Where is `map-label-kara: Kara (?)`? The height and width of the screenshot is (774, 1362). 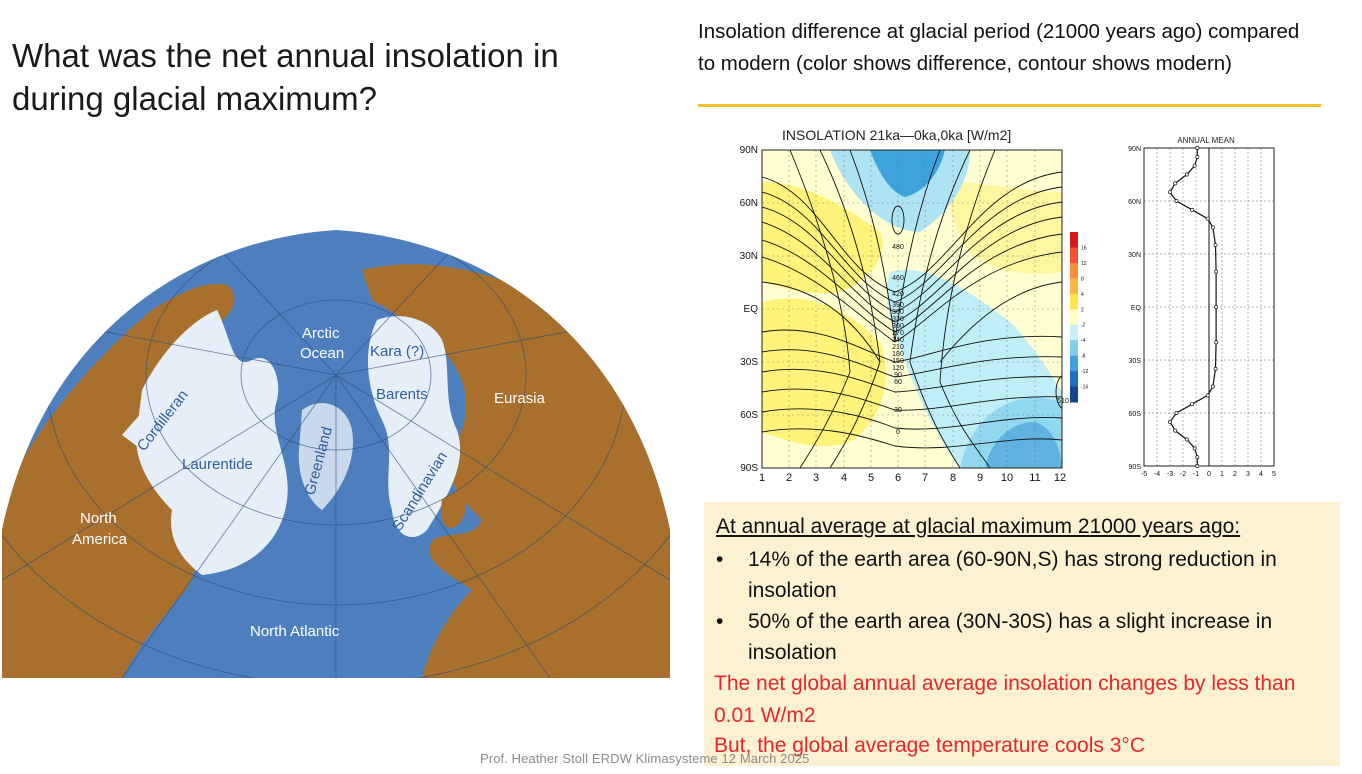 map-label-kara: Kara (?) is located at coordinates (397, 351).